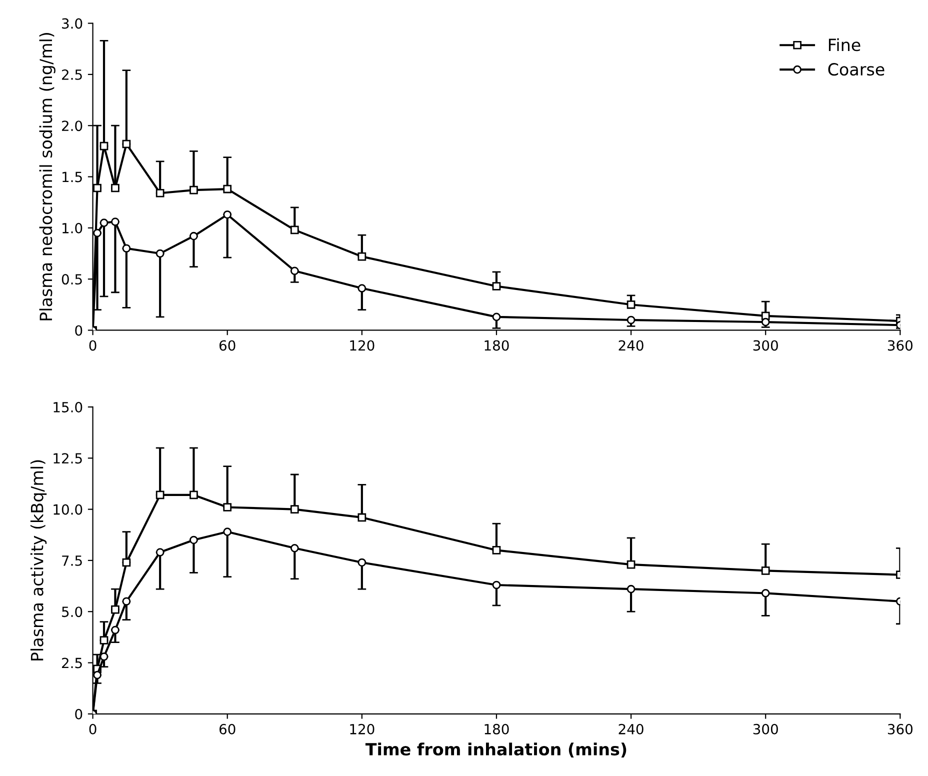  Describe the element at coordinates (72, 612) in the screenshot. I see `y-tick-label: 5.0` at that location.